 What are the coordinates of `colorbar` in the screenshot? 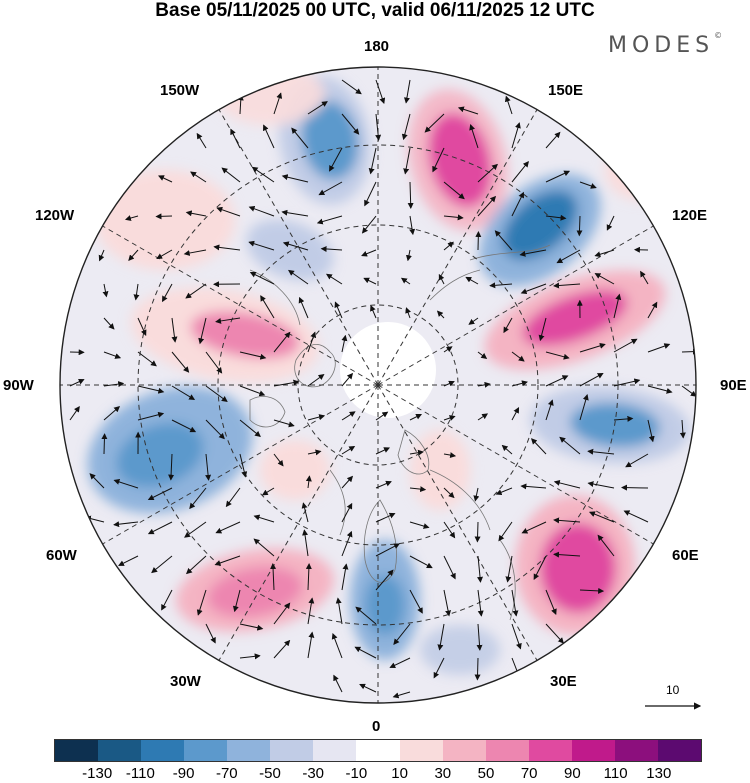 It's located at (378, 750).